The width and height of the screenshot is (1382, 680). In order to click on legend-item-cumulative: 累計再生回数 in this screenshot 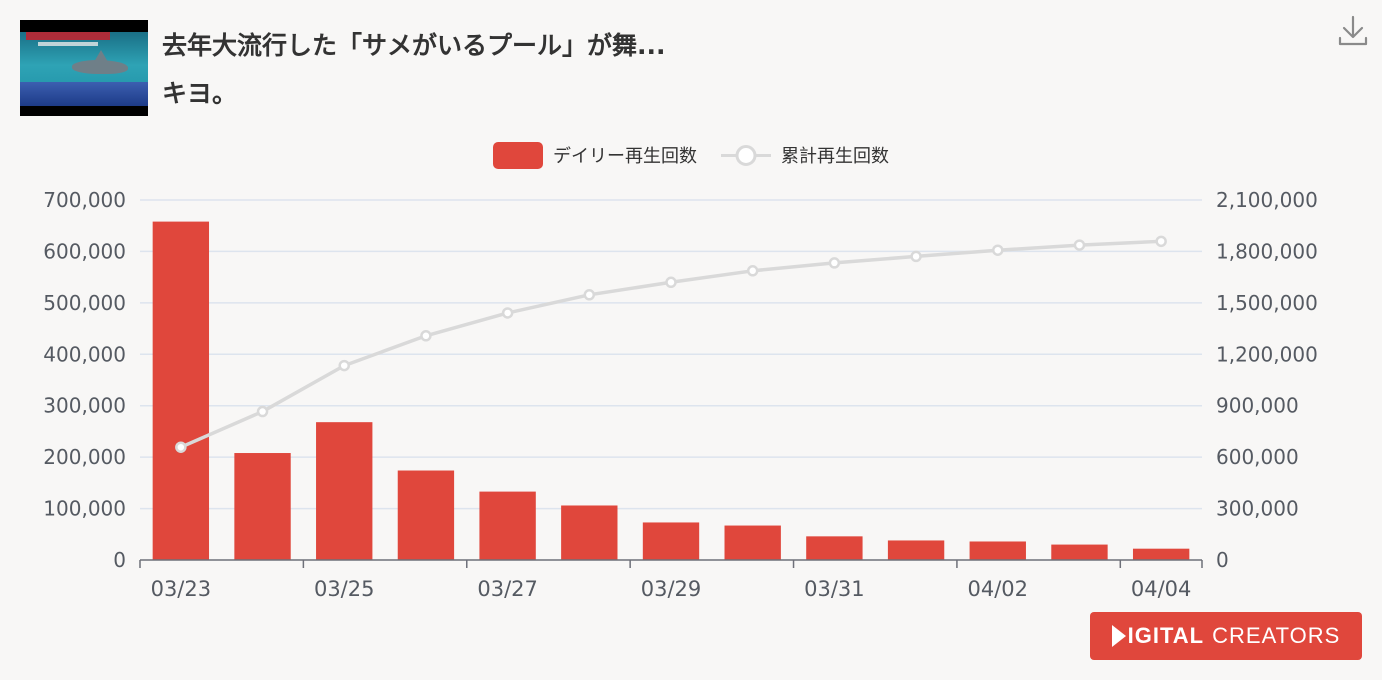, I will do `click(805, 155)`.